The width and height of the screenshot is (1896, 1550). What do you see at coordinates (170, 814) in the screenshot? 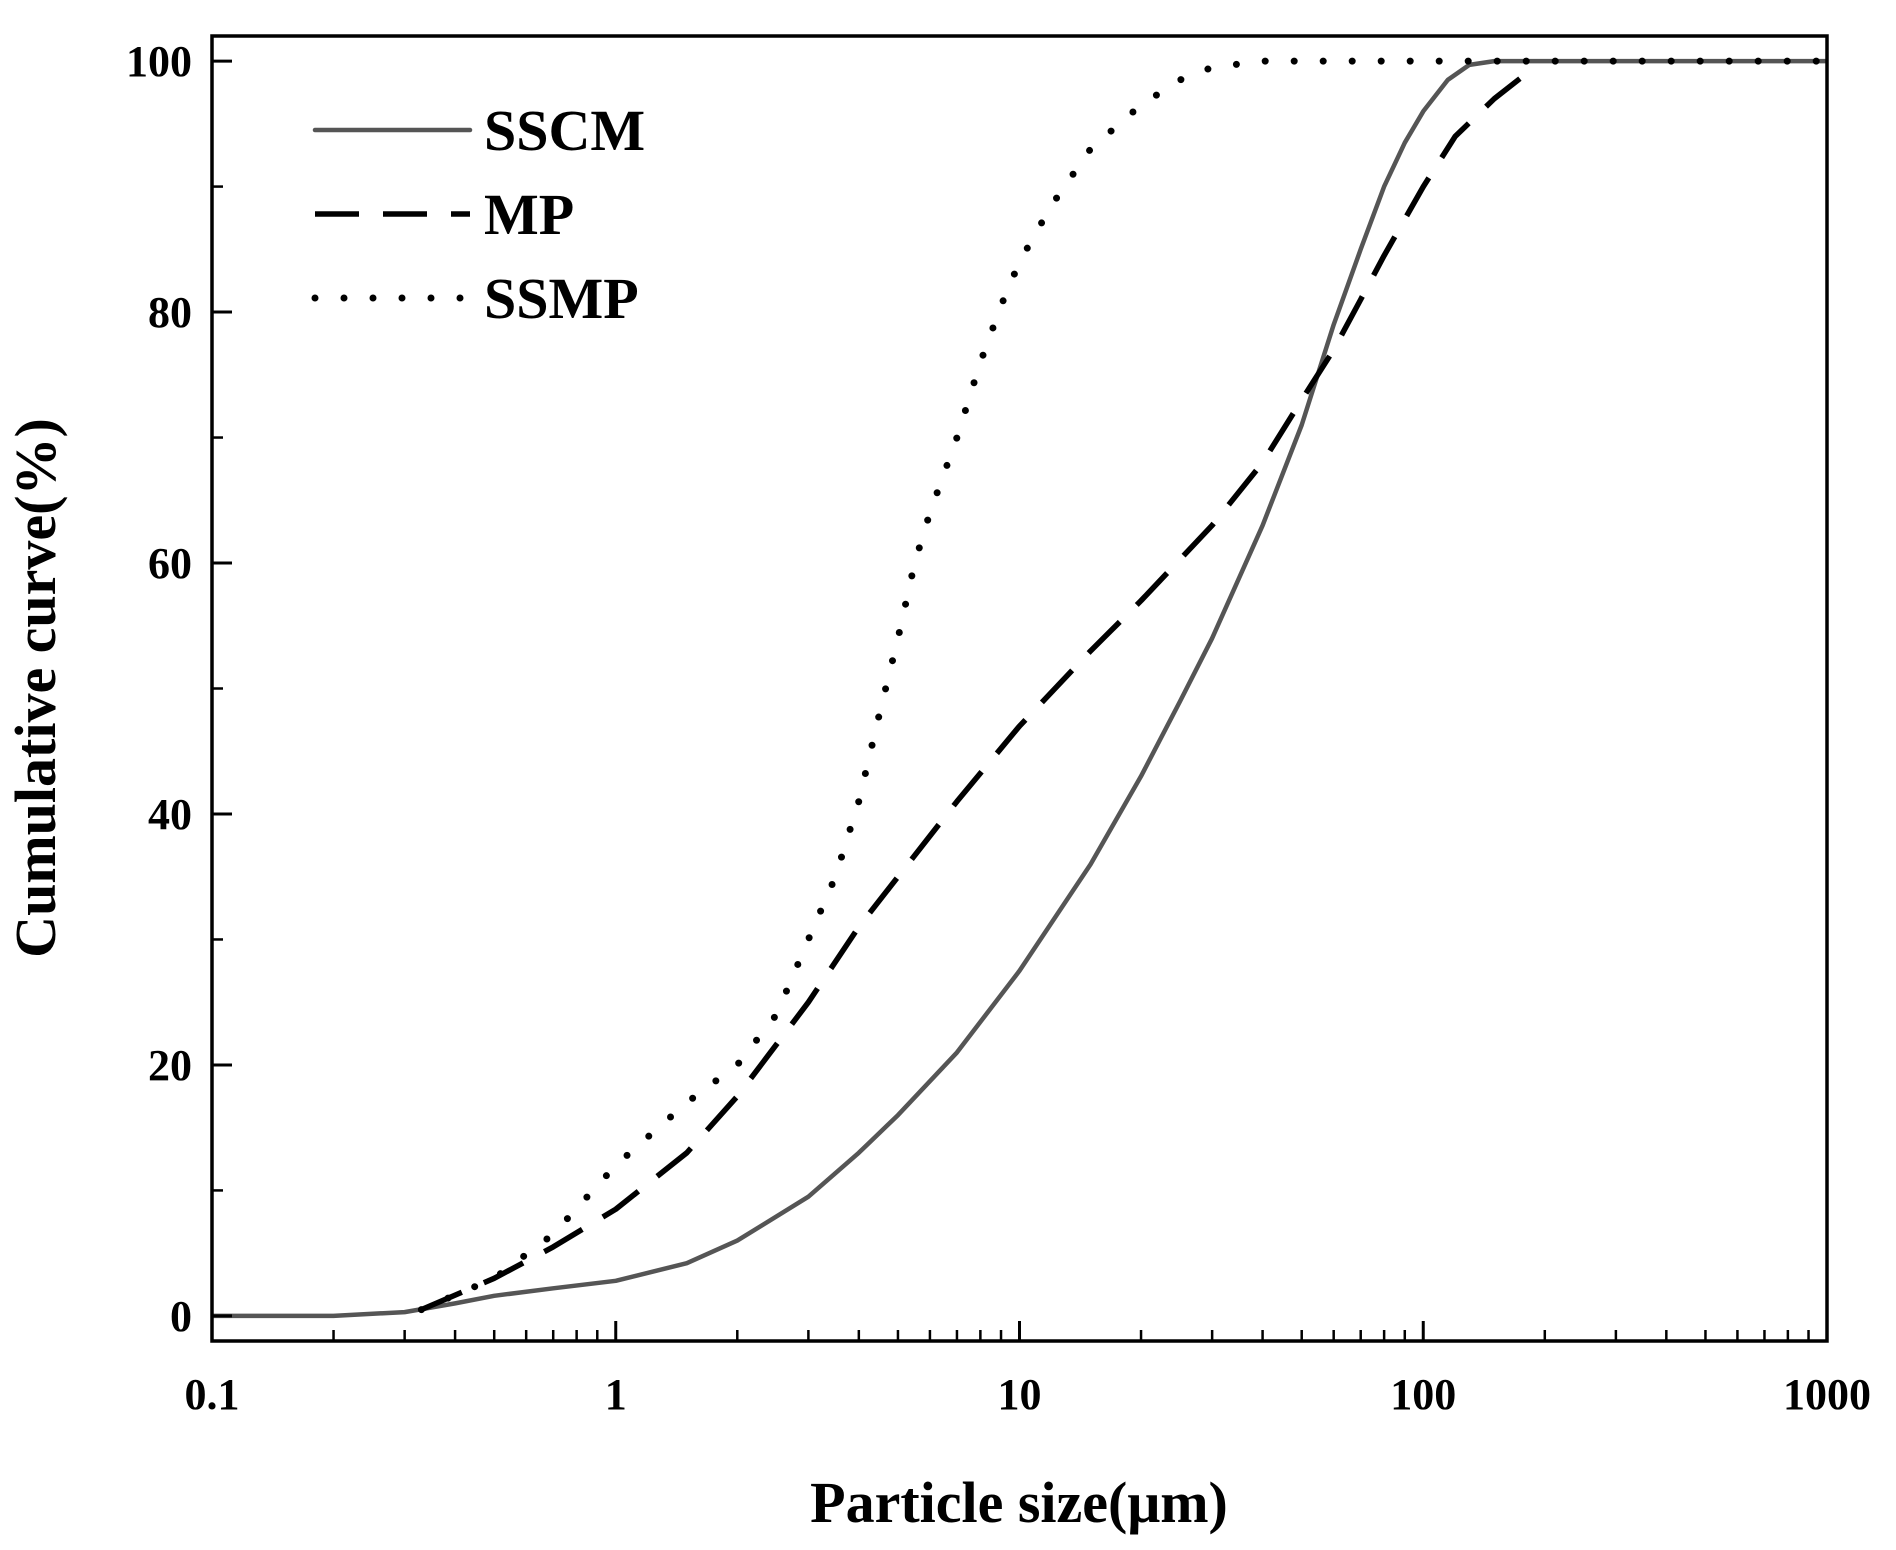
I see `y-tick-label: 40` at bounding box center [170, 814].